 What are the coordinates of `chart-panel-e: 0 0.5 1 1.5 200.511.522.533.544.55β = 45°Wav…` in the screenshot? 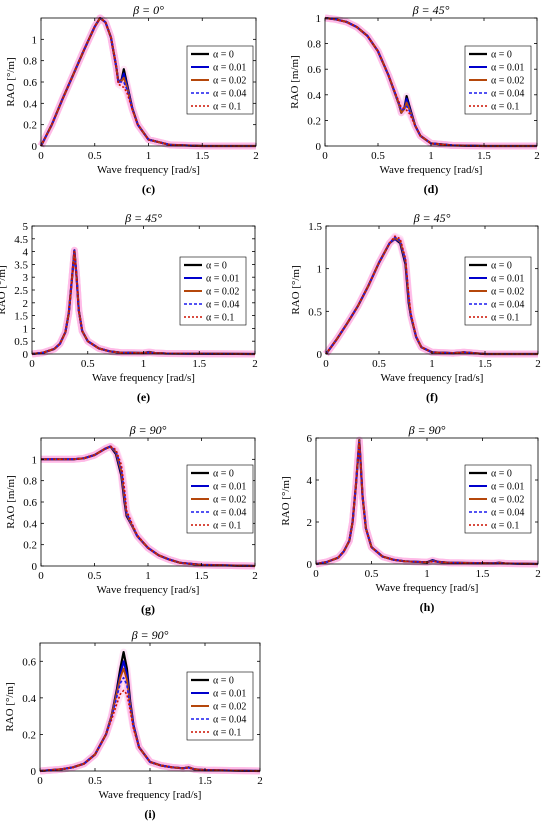 It's located at (129, 307).